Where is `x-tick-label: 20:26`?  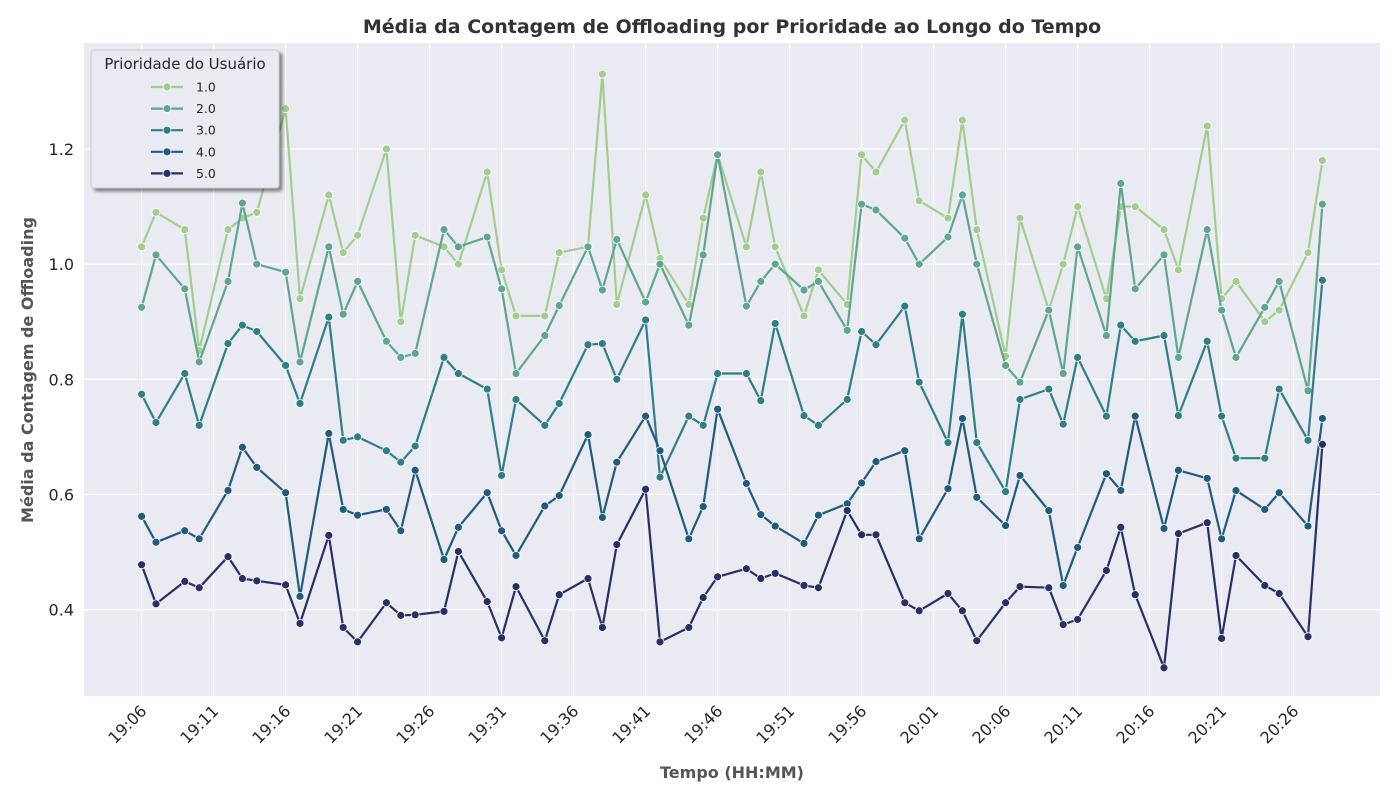 x-tick-label: 20:26 is located at coordinates (1279, 724).